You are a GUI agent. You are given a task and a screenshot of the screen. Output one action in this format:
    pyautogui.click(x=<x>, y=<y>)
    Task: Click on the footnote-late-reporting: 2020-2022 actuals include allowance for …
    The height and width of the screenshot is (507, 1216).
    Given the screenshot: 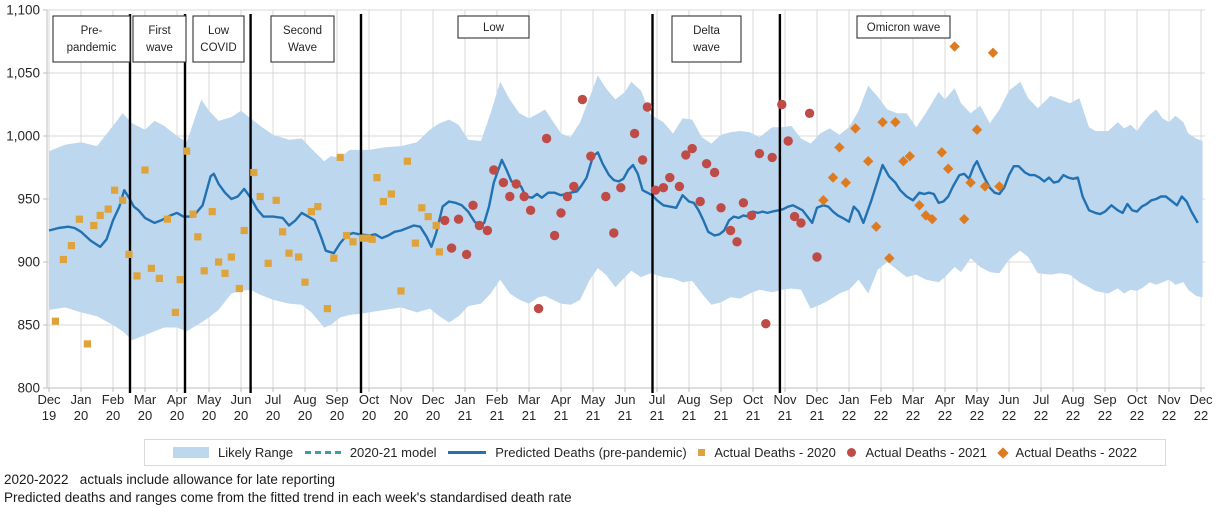 What is the action you would take?
    pyautogui.click(x=169, y=479)
    